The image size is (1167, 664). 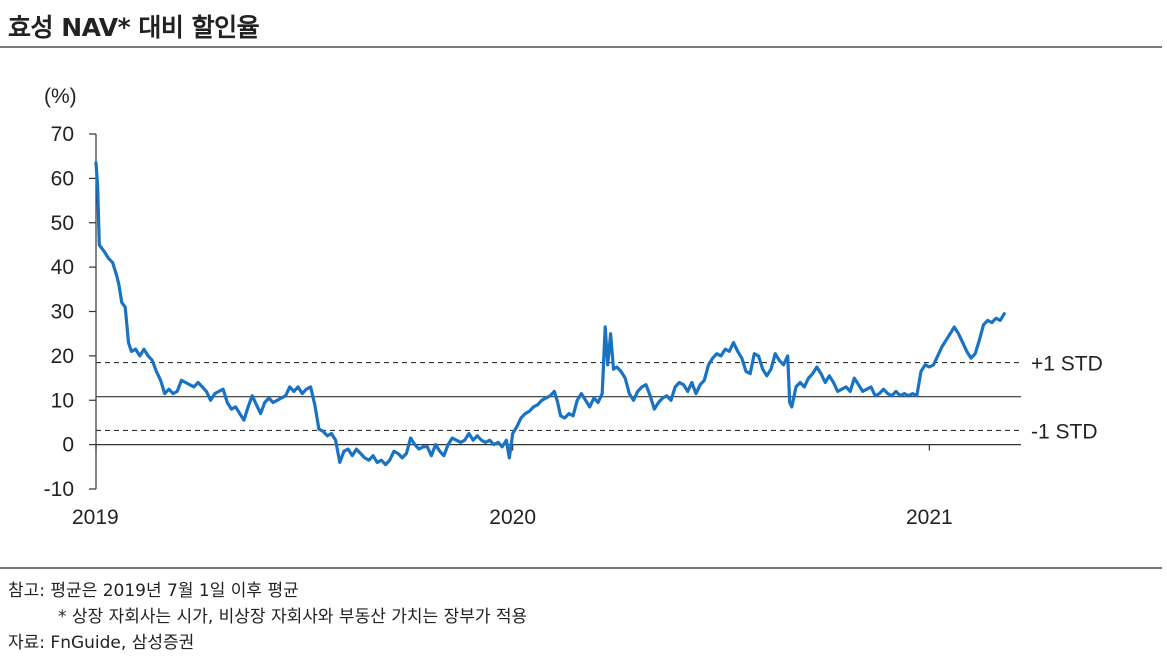 What do you see at coordinates (101, 643) in the screenshot?
I see `note-source: 자료: FnGuide, 삼성증권` at bounding box center [101, 643].